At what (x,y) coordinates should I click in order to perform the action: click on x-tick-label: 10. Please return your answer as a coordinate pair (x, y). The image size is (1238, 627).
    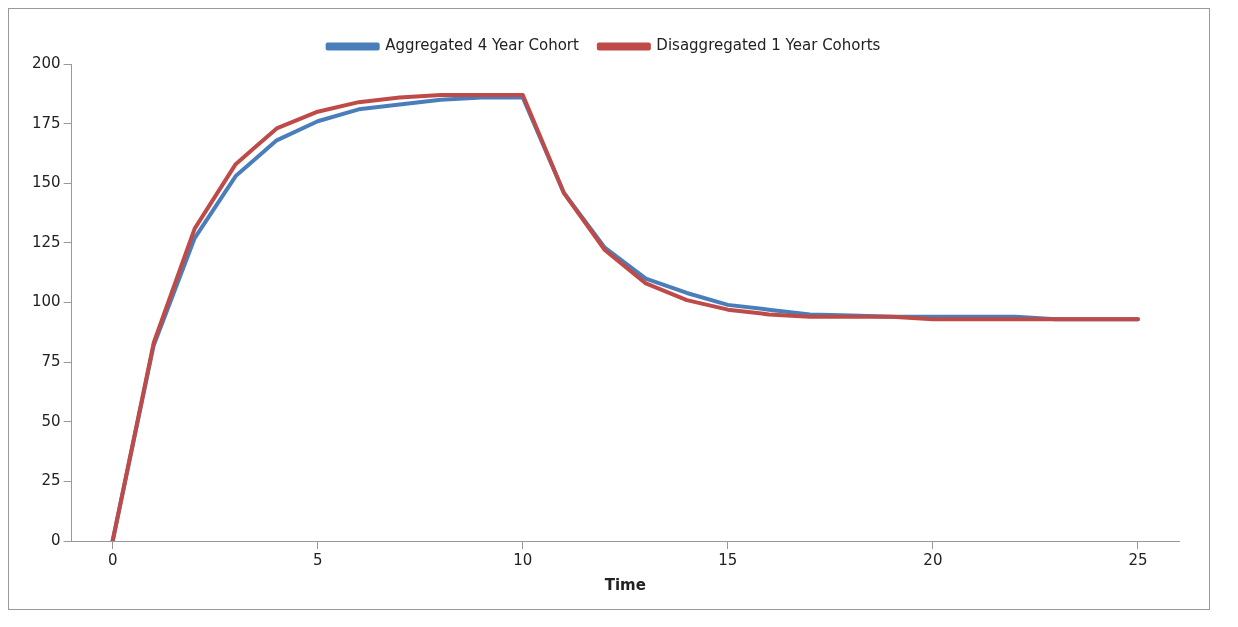
    Looking at the image, I should click on (523, 559).